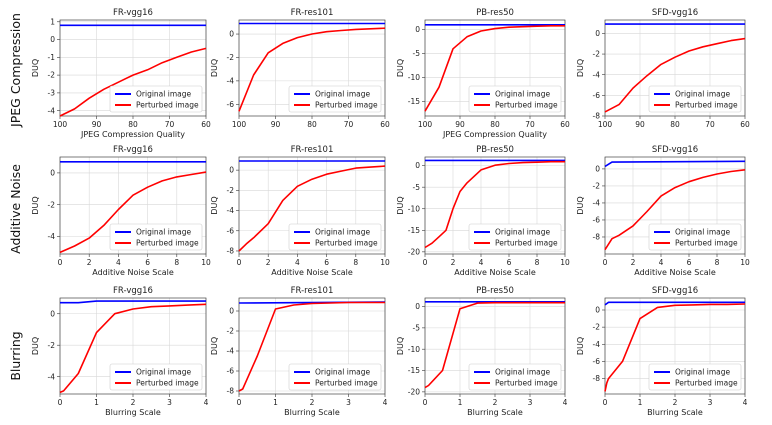 This screenshot has height=425, width=772. Describe the element at coordinates (15, 209) in the screenshot. I see `row-label-noise: Additive Noise` at that location.